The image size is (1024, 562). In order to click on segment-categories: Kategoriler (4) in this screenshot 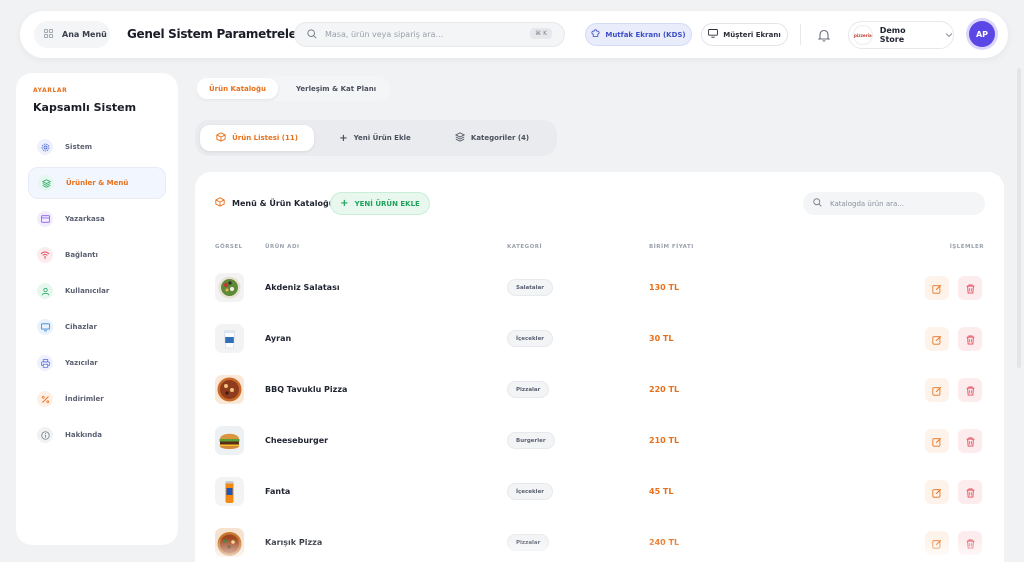, I will do `click(492, 138)`.